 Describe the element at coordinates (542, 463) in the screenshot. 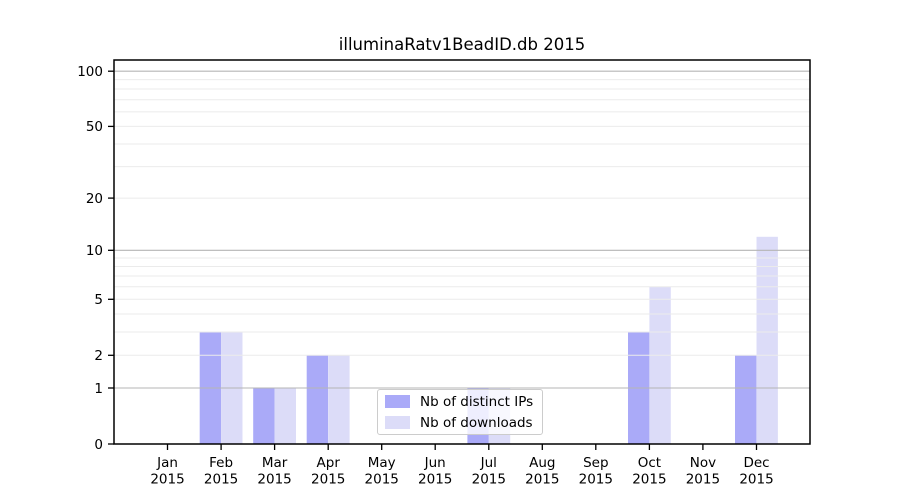

I see `x-tick-label-month: Aug` at that location.